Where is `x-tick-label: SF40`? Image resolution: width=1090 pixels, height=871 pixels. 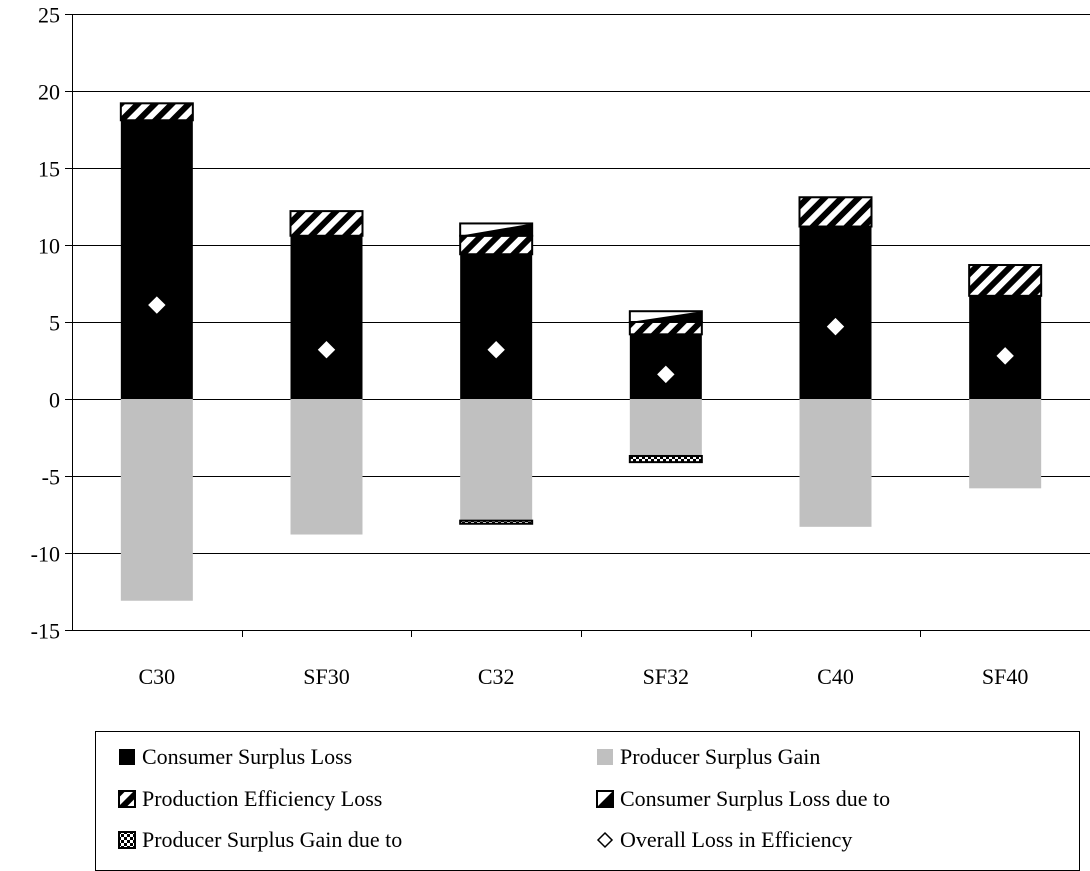
x-tick-label: SF40 is located at coordinates (1005, 676).